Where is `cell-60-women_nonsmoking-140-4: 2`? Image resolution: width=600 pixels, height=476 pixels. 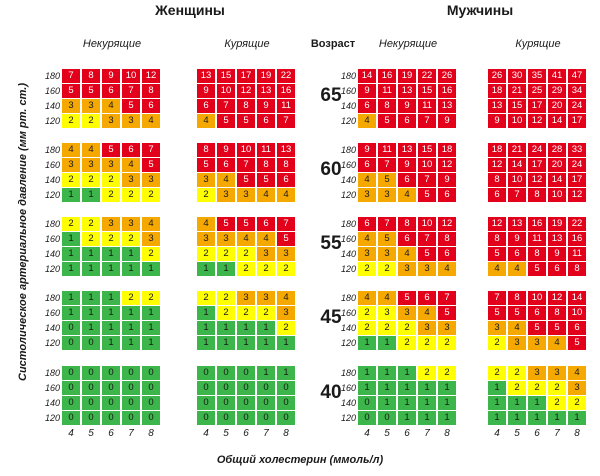 cell-60-women_nonsmoking-140-4: 2 is located at coordinates (71, 180).